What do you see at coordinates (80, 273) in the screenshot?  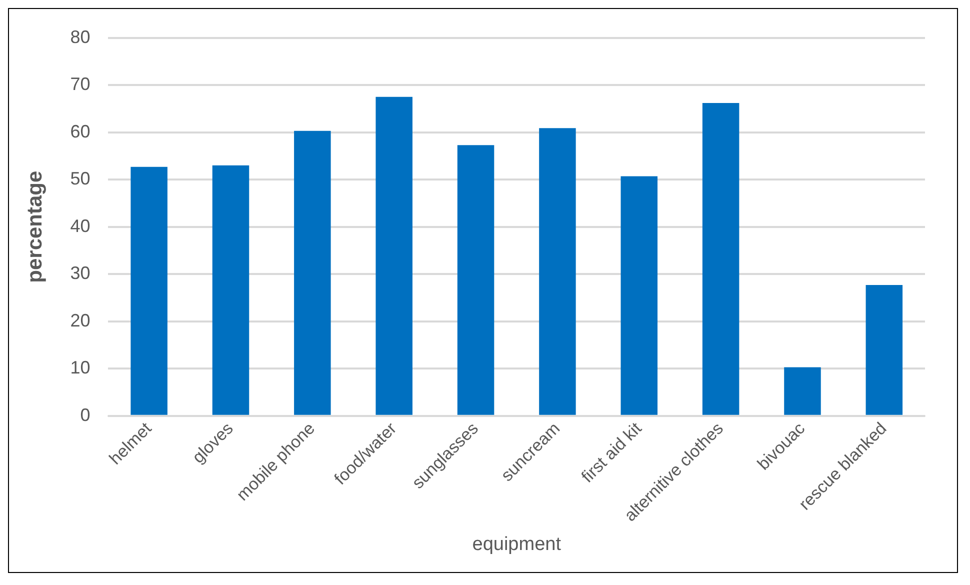 I see `y-tick-label: 30` at bounding box center [80, 273].